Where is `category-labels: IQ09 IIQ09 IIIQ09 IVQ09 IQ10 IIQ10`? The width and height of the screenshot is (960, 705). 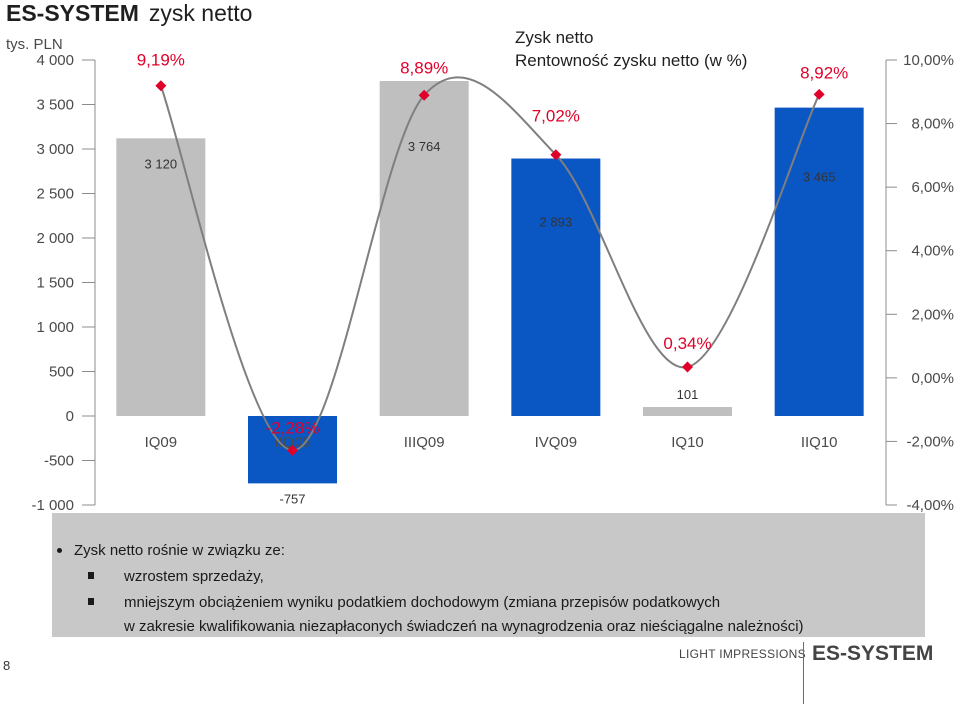 category-labels: IQ09 IIQ09 IIIQ09 IVQ09 IQ10 IIQ10 is located at coordinates (491, 442).